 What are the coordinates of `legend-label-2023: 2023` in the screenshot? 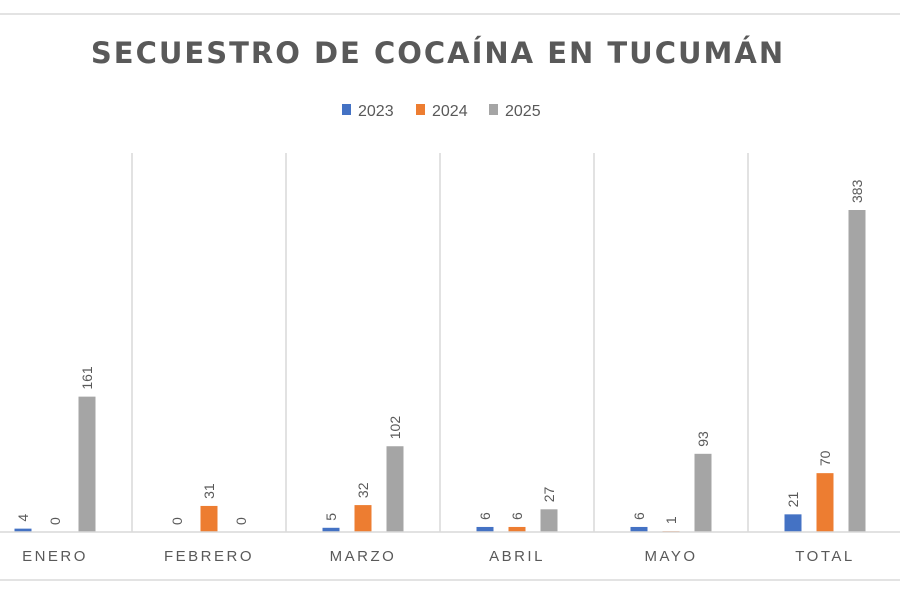 It's located at (376, 111).